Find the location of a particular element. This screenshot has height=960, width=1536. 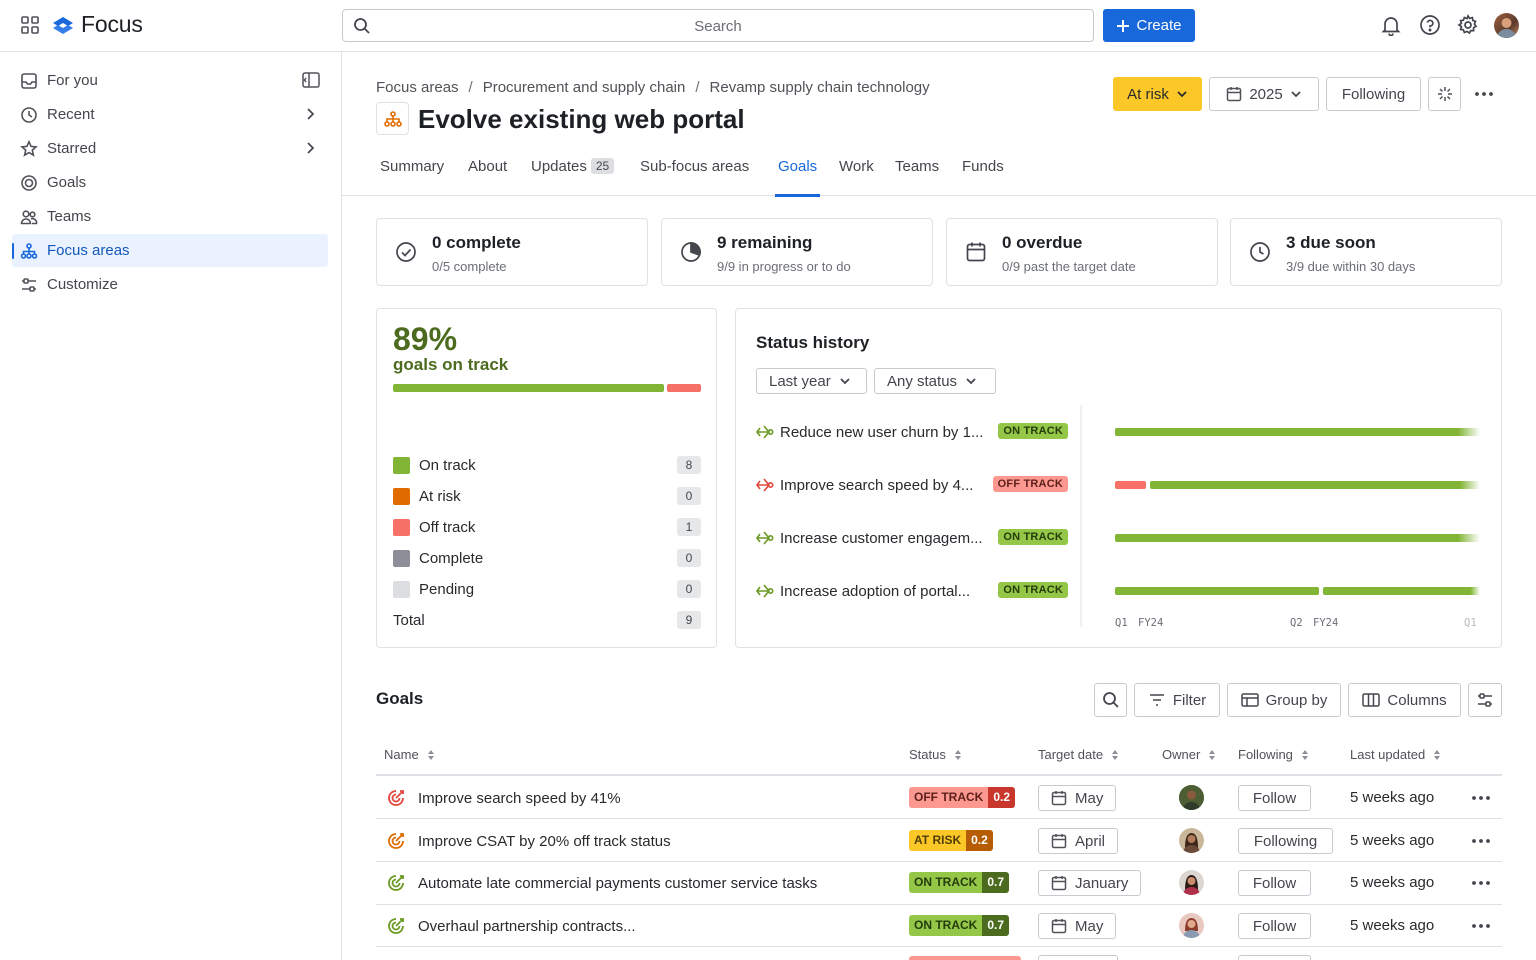

history-row: Improve search speed by 4... OFF TRACK is located at coordinates (912, 485).